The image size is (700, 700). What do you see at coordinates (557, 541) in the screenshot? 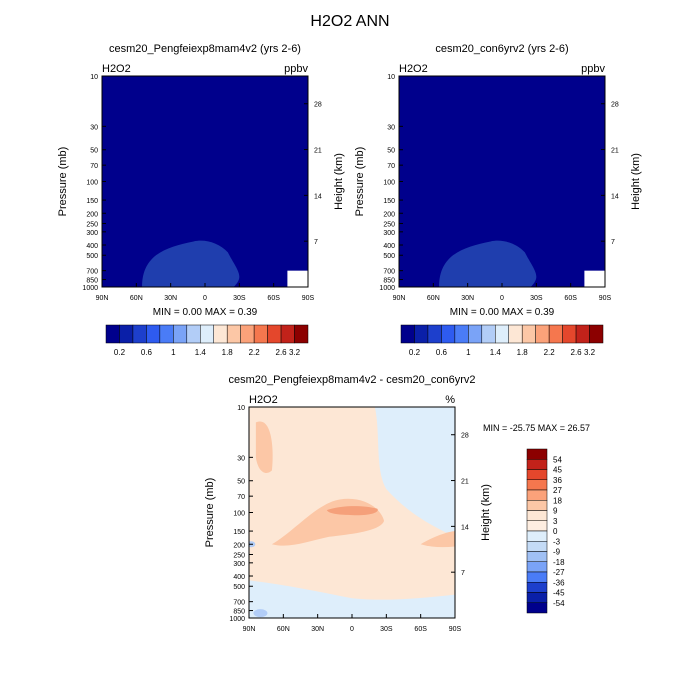
I see `colorbar-tick-label: -3` at bounding box center [557, 541].